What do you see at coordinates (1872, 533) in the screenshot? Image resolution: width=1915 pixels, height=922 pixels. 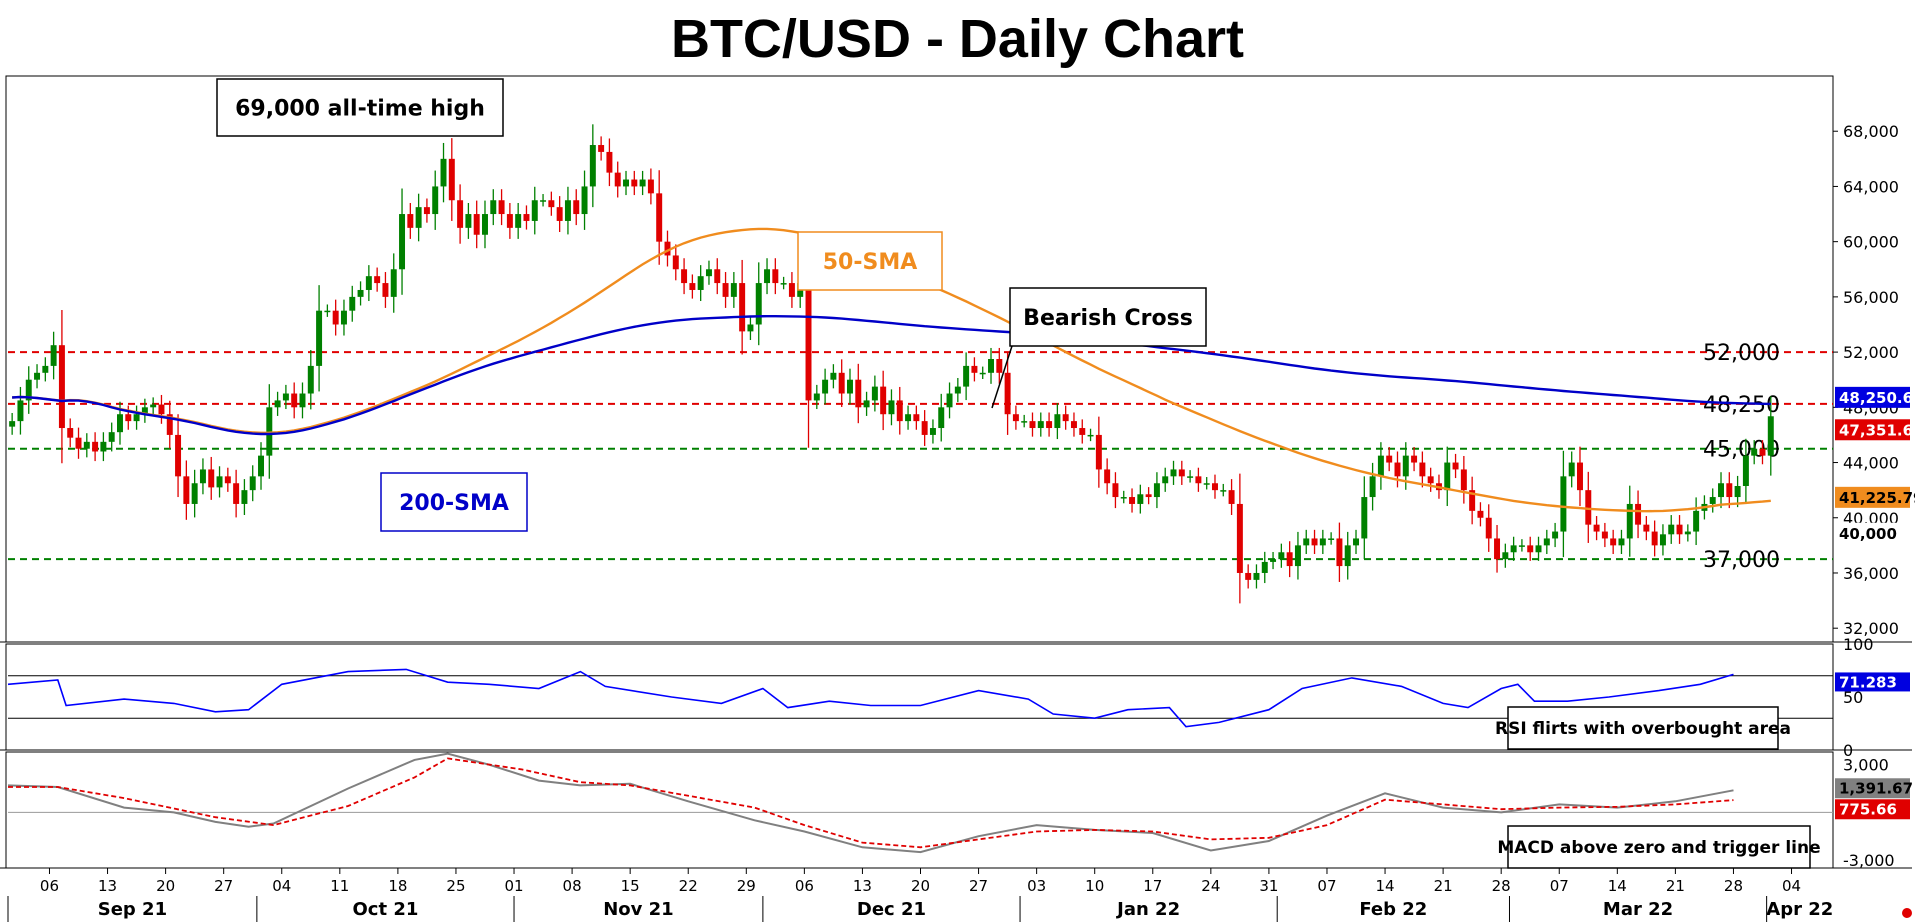 I see `value-tag: 40,000` at bounding box center [1872, 533].